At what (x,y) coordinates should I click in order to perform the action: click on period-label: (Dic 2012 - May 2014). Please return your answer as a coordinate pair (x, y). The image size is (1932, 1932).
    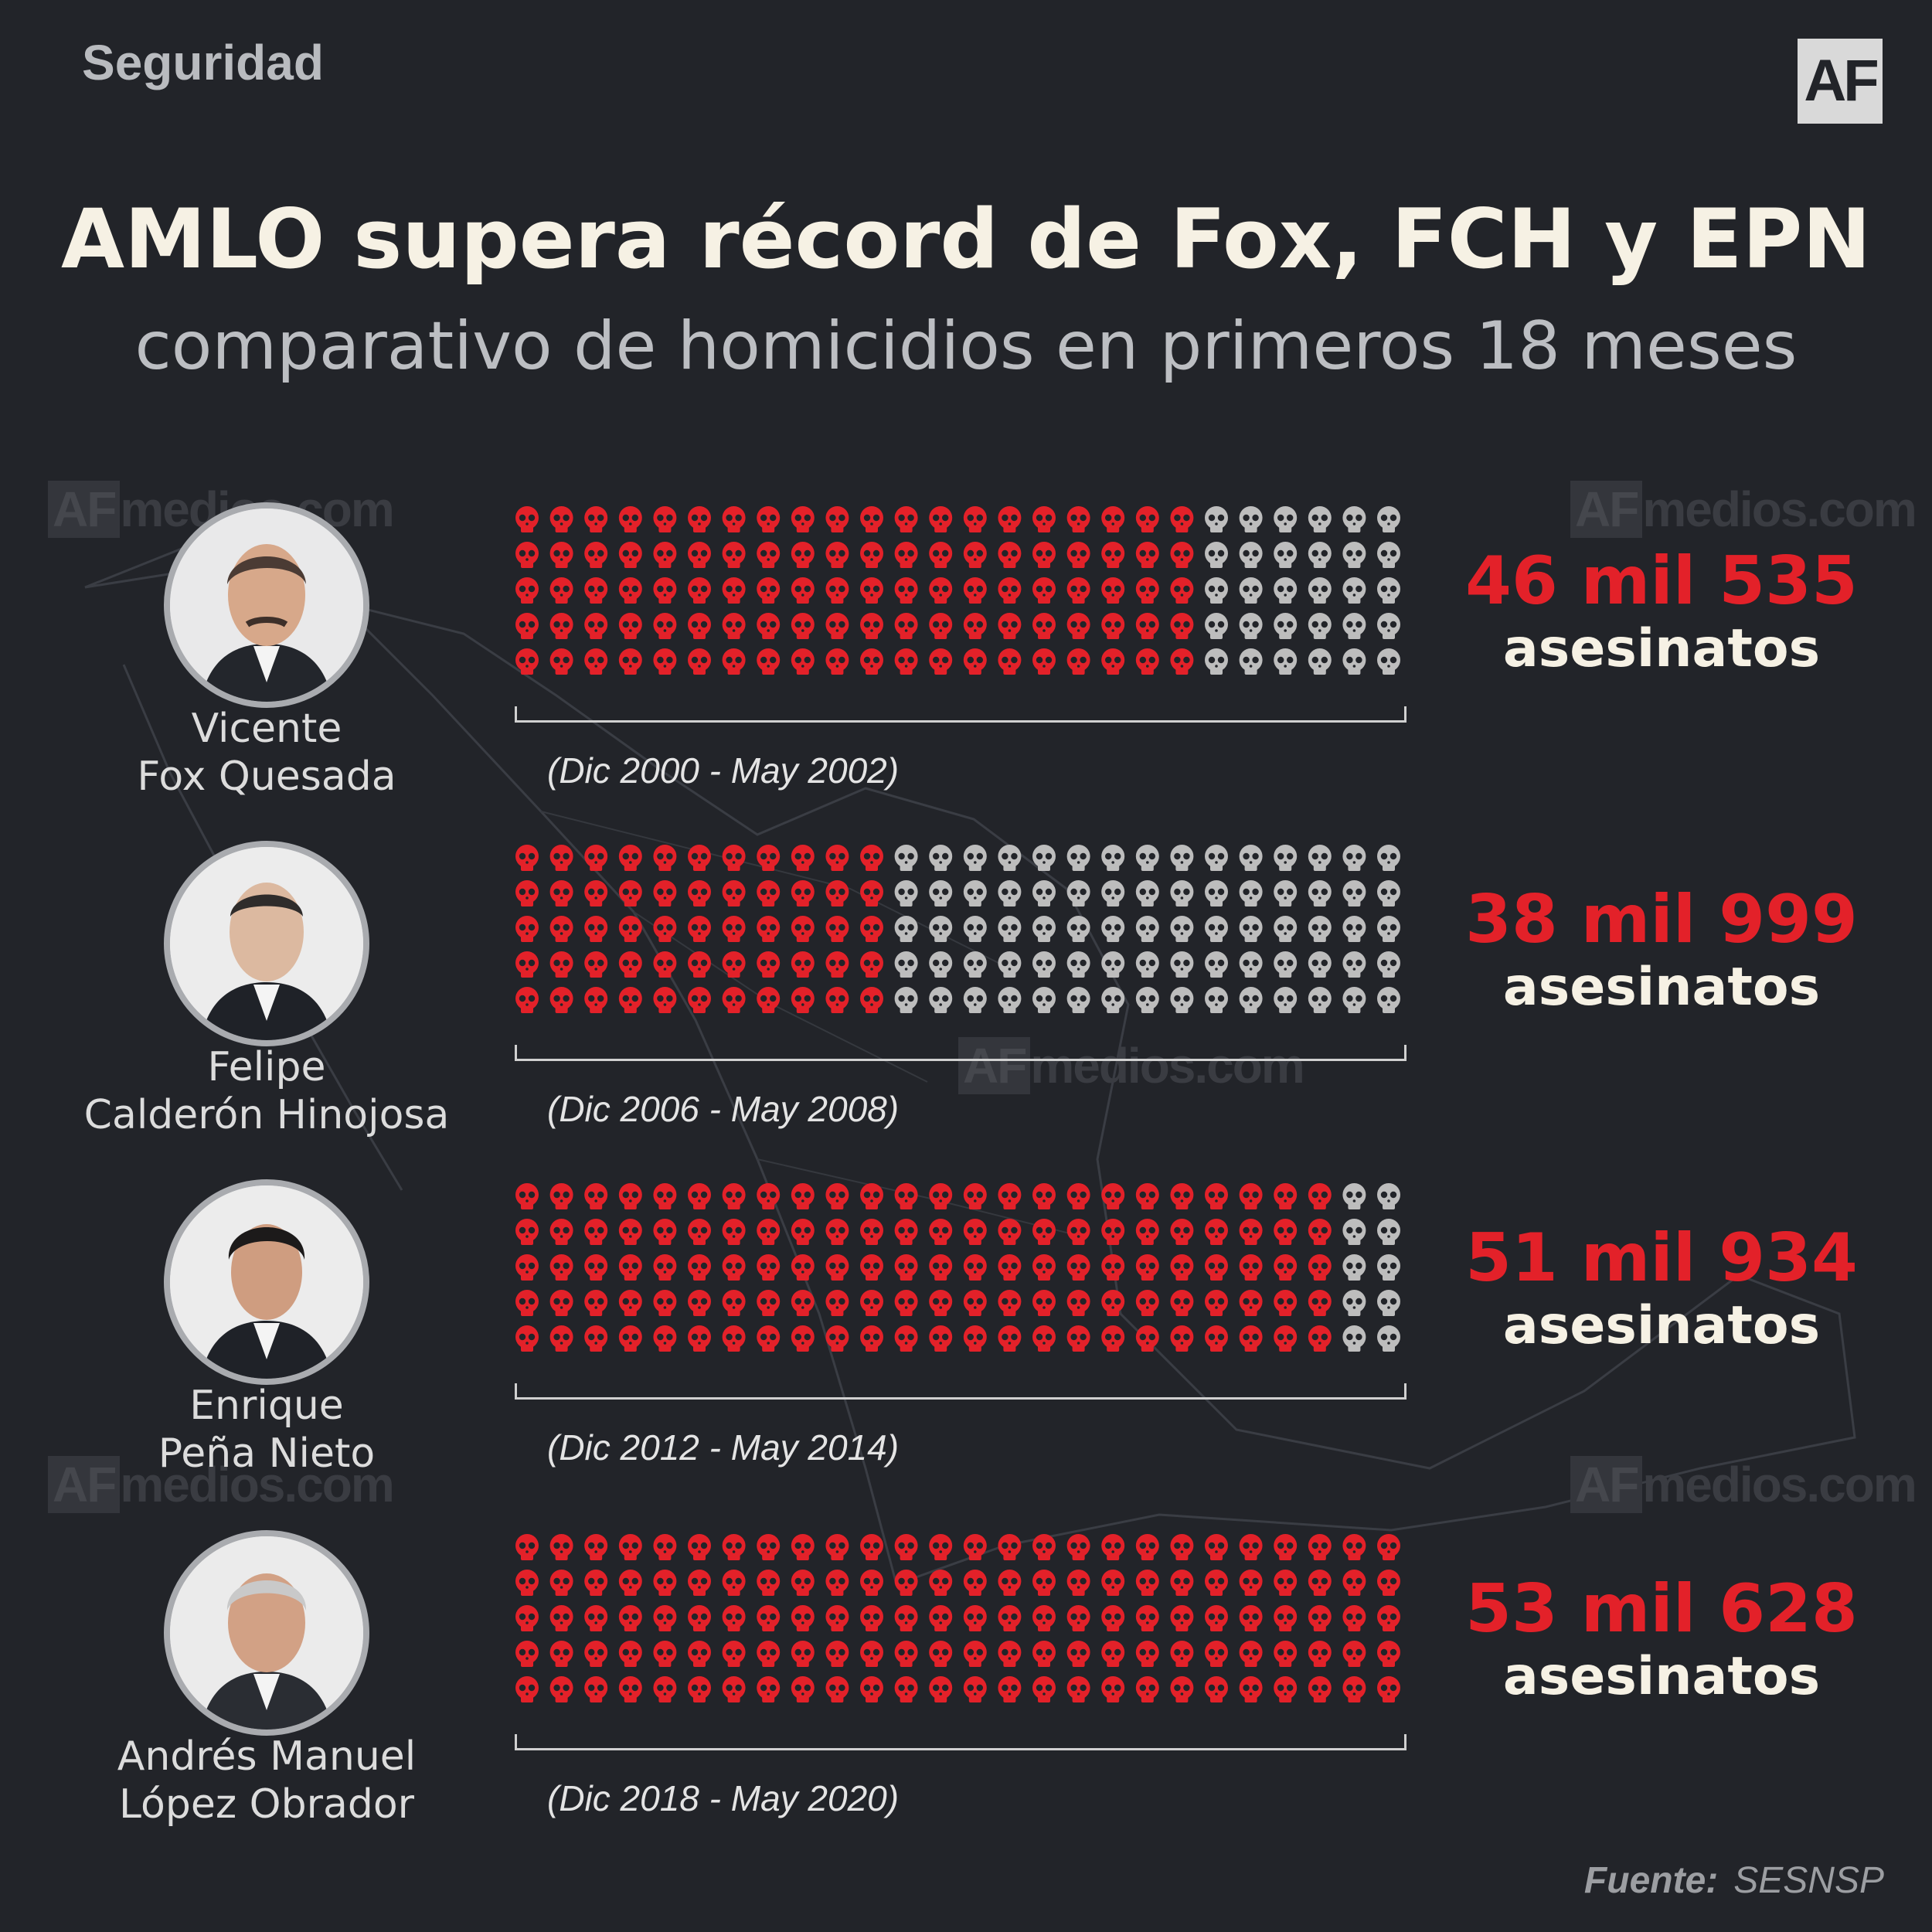
    Looking at the image, I should click on (724, 1447).